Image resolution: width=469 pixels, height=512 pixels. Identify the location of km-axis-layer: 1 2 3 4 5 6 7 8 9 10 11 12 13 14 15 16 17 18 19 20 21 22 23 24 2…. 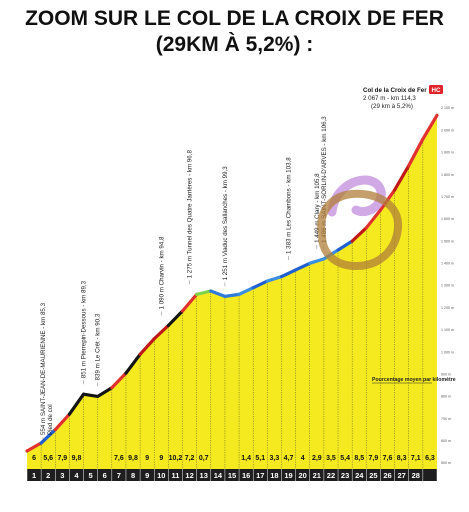
(232, 475).